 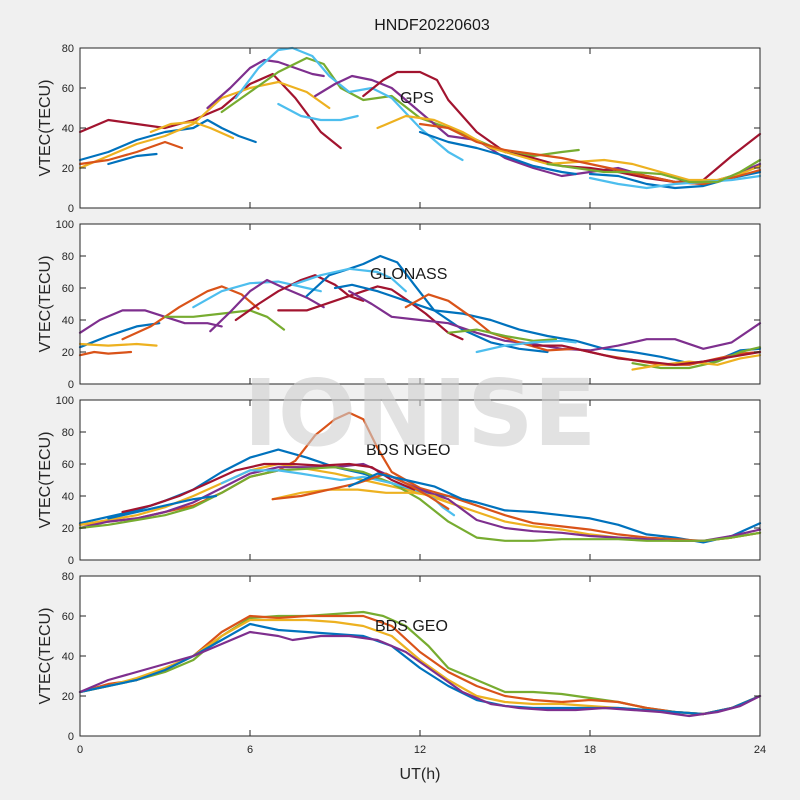 What do you see at coordinates (408, 274) in the screenshot?
I see `series-annotation: GLONASS` at bounding box center [408, 274].